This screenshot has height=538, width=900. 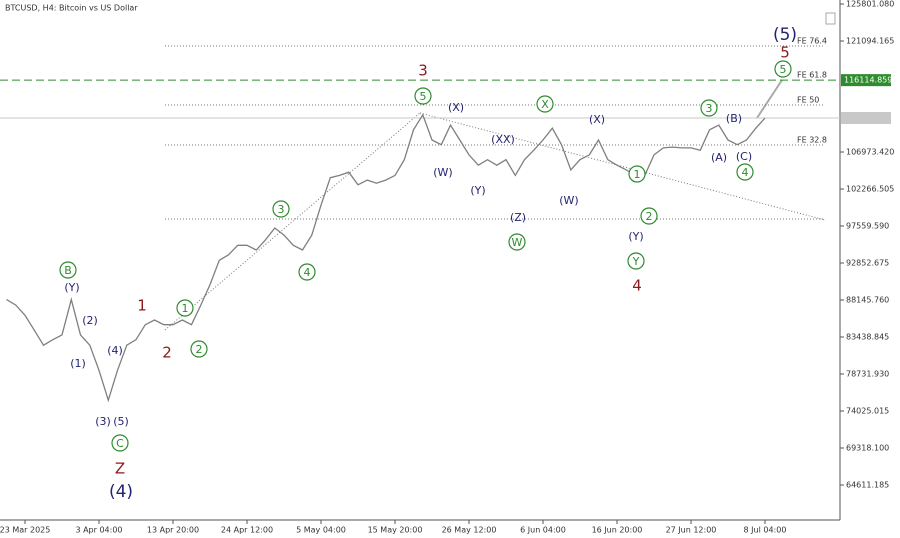 What do you see at coordinates (734, 118) in the screenshot?
I see `wave-label: (B)` at bounding box center [734, 118].